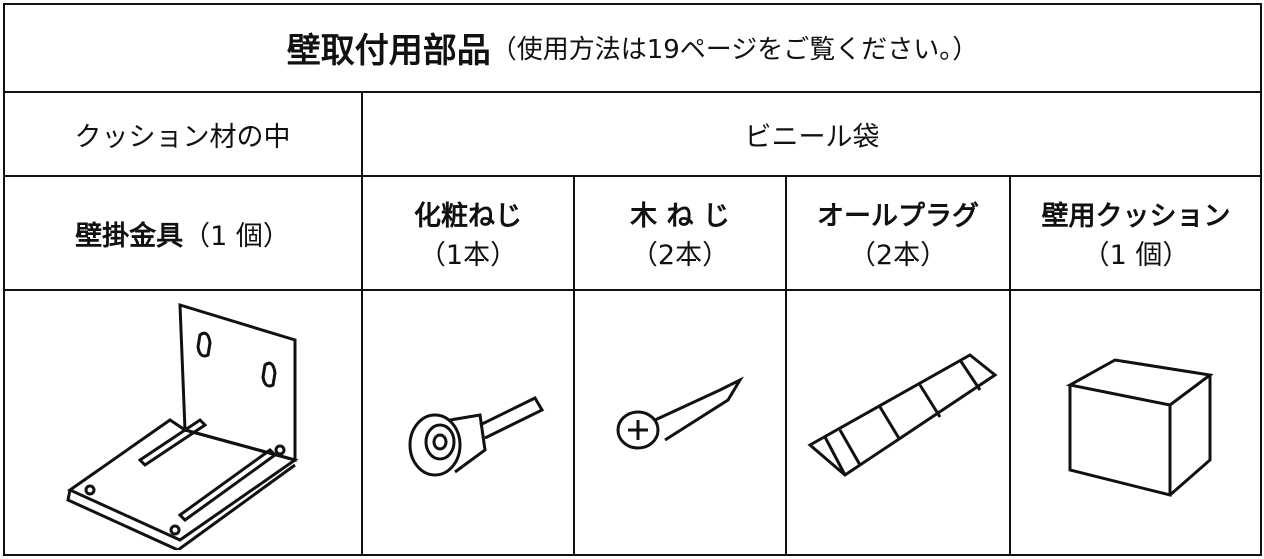  What do you see at coordinates (468, 216) in the screenshot?
I see `item-name: 化粧ねじ` at bounding box center [468, 216].